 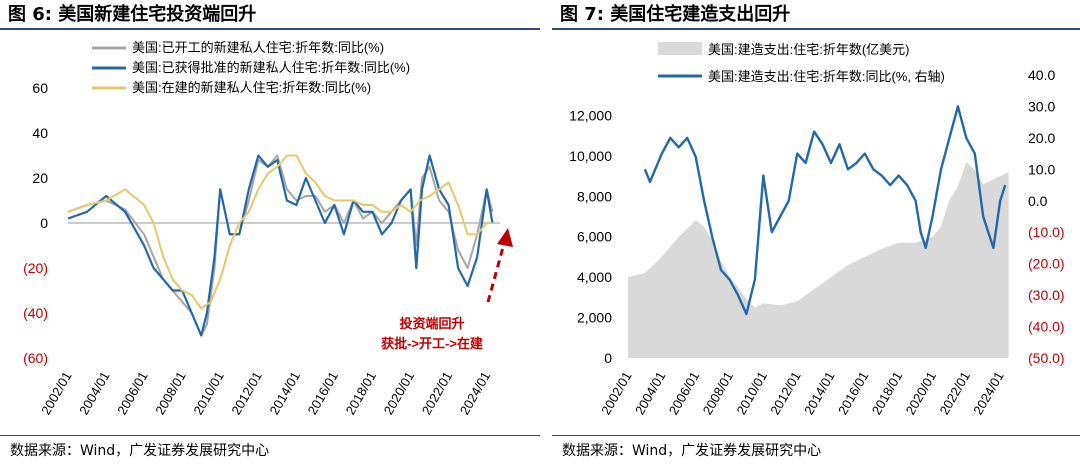 What do you see at coordinates (921, 393) in the screenshot?
I see `right-x-tick-label: 2020/01` at bounding box center [921, 393].